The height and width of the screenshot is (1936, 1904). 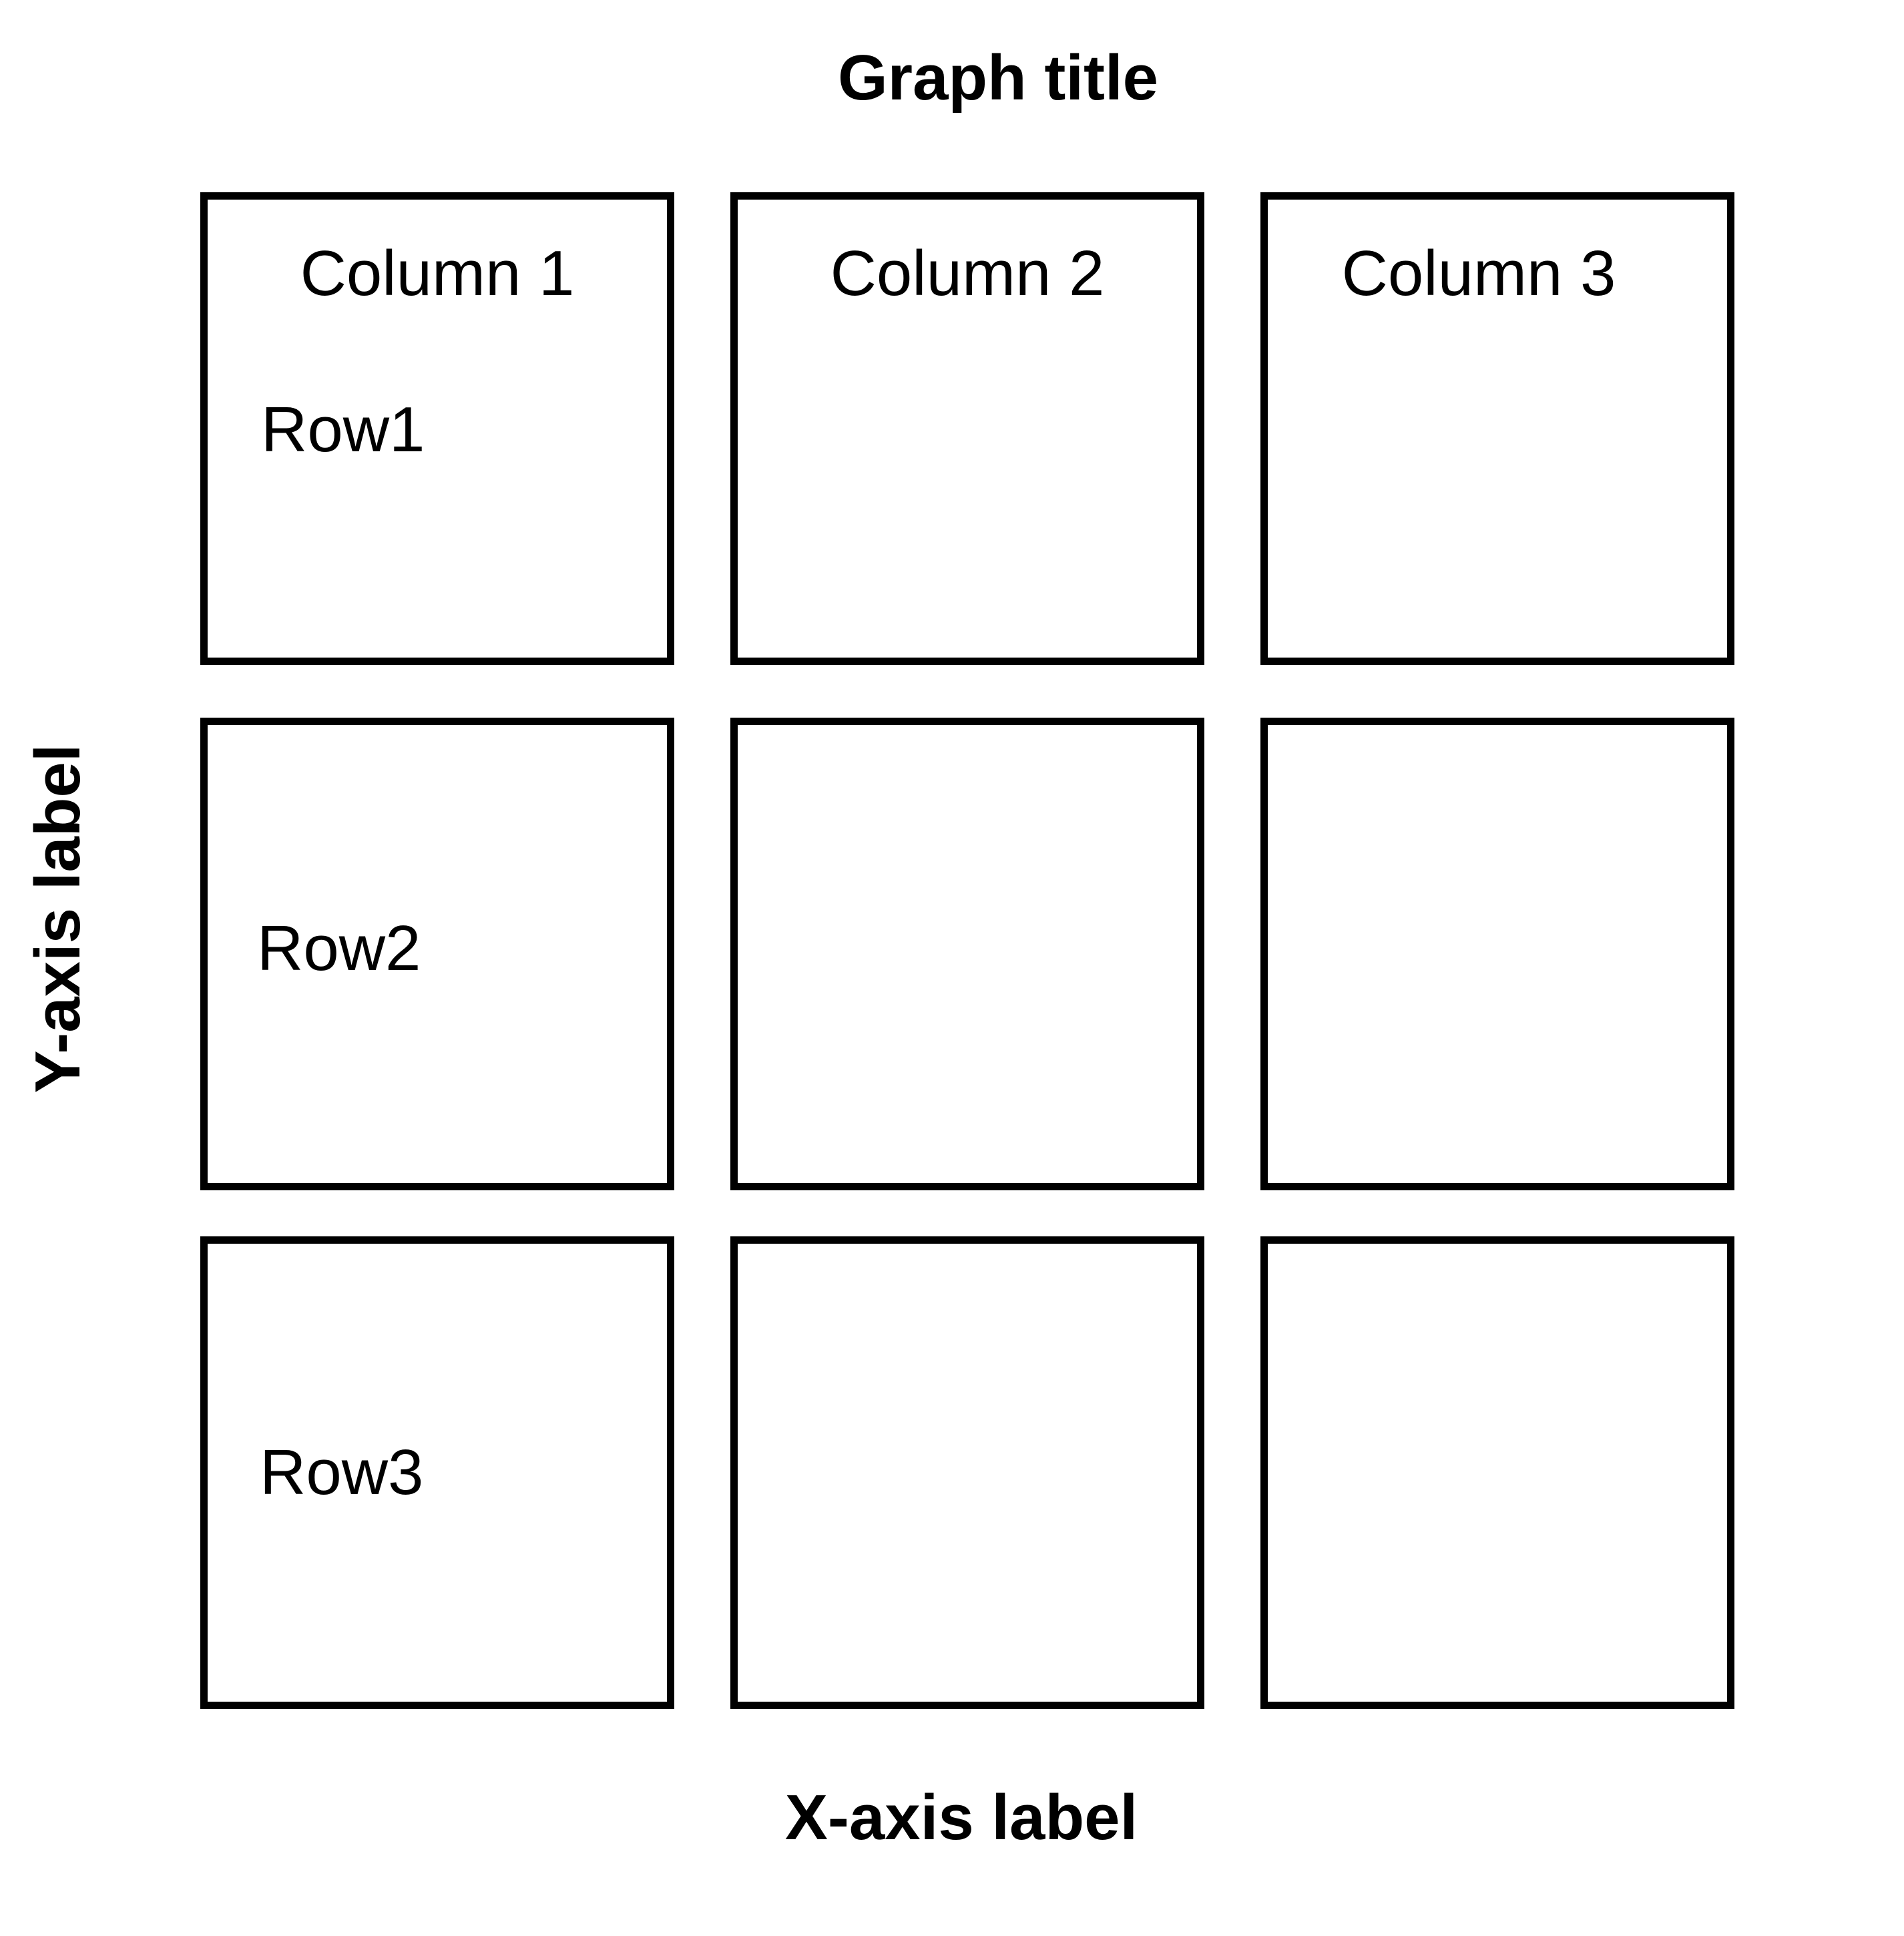 I want to click on cell-row1-col3: Column 3, so click(x=1497, y=428).